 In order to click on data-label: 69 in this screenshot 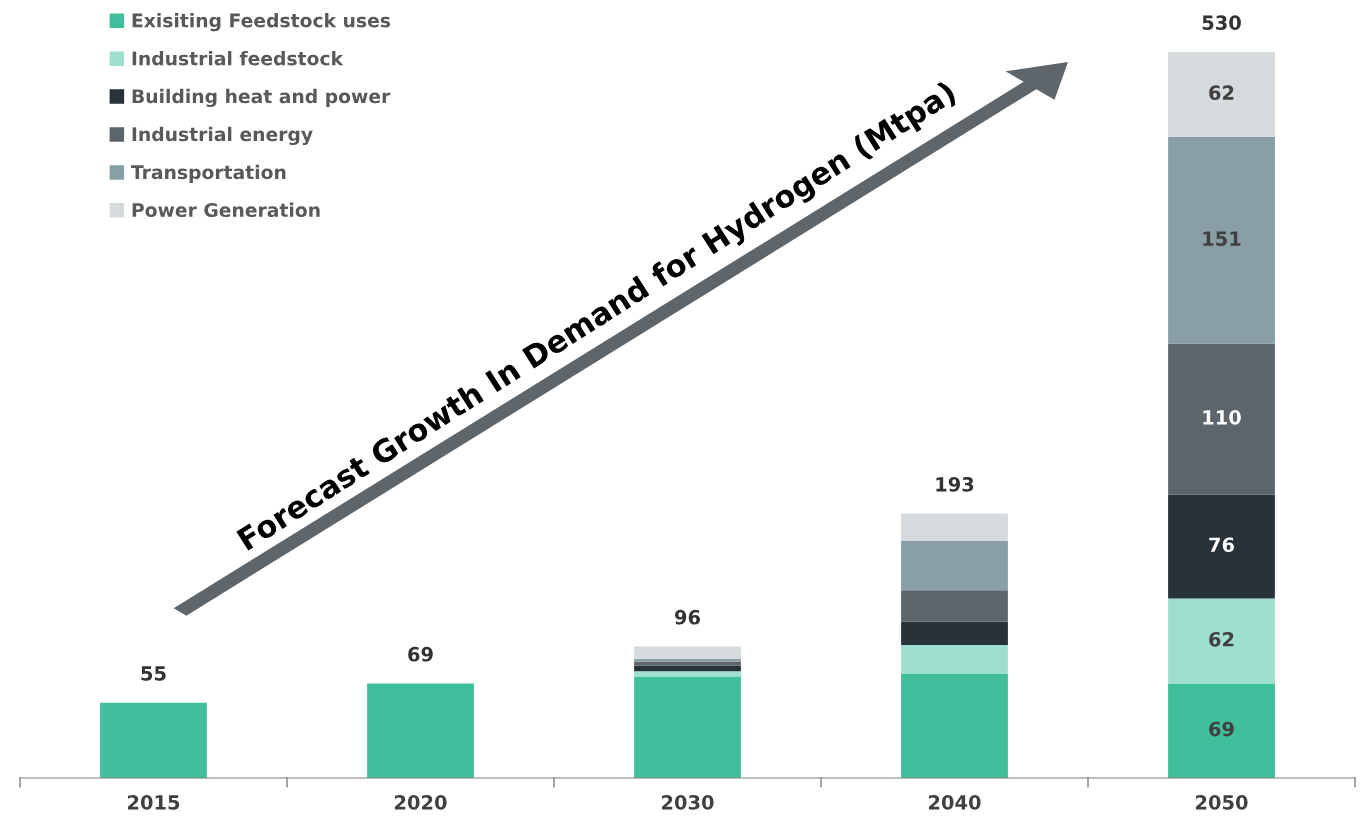, I will do `click(1221, 729)`.